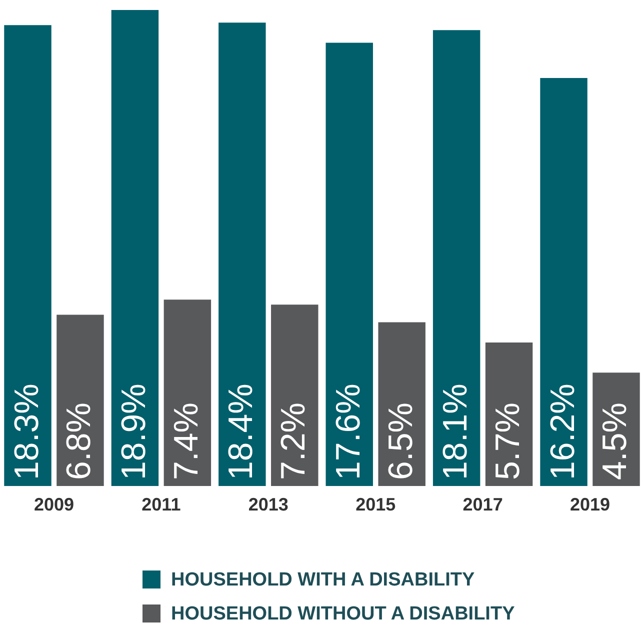 This screenshot has width=644, height=629. I want to click on data-label: 5.7%, so click(508, 441).